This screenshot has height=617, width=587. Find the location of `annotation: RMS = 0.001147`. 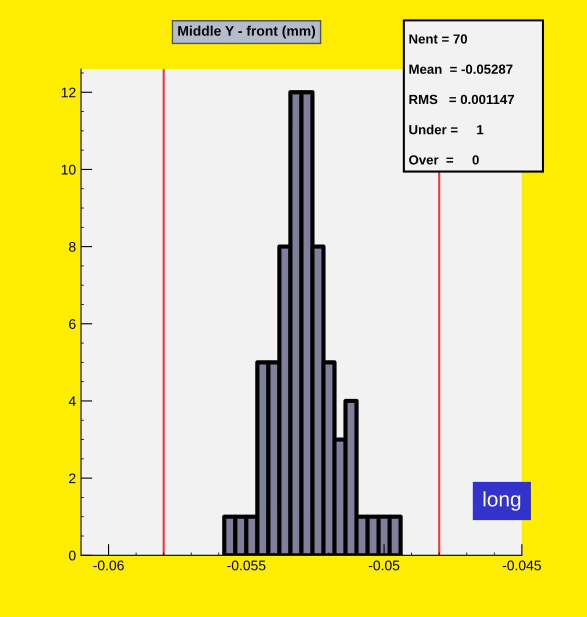

annotation: RMS = 0.001147 is located at coordinates (461, 99).